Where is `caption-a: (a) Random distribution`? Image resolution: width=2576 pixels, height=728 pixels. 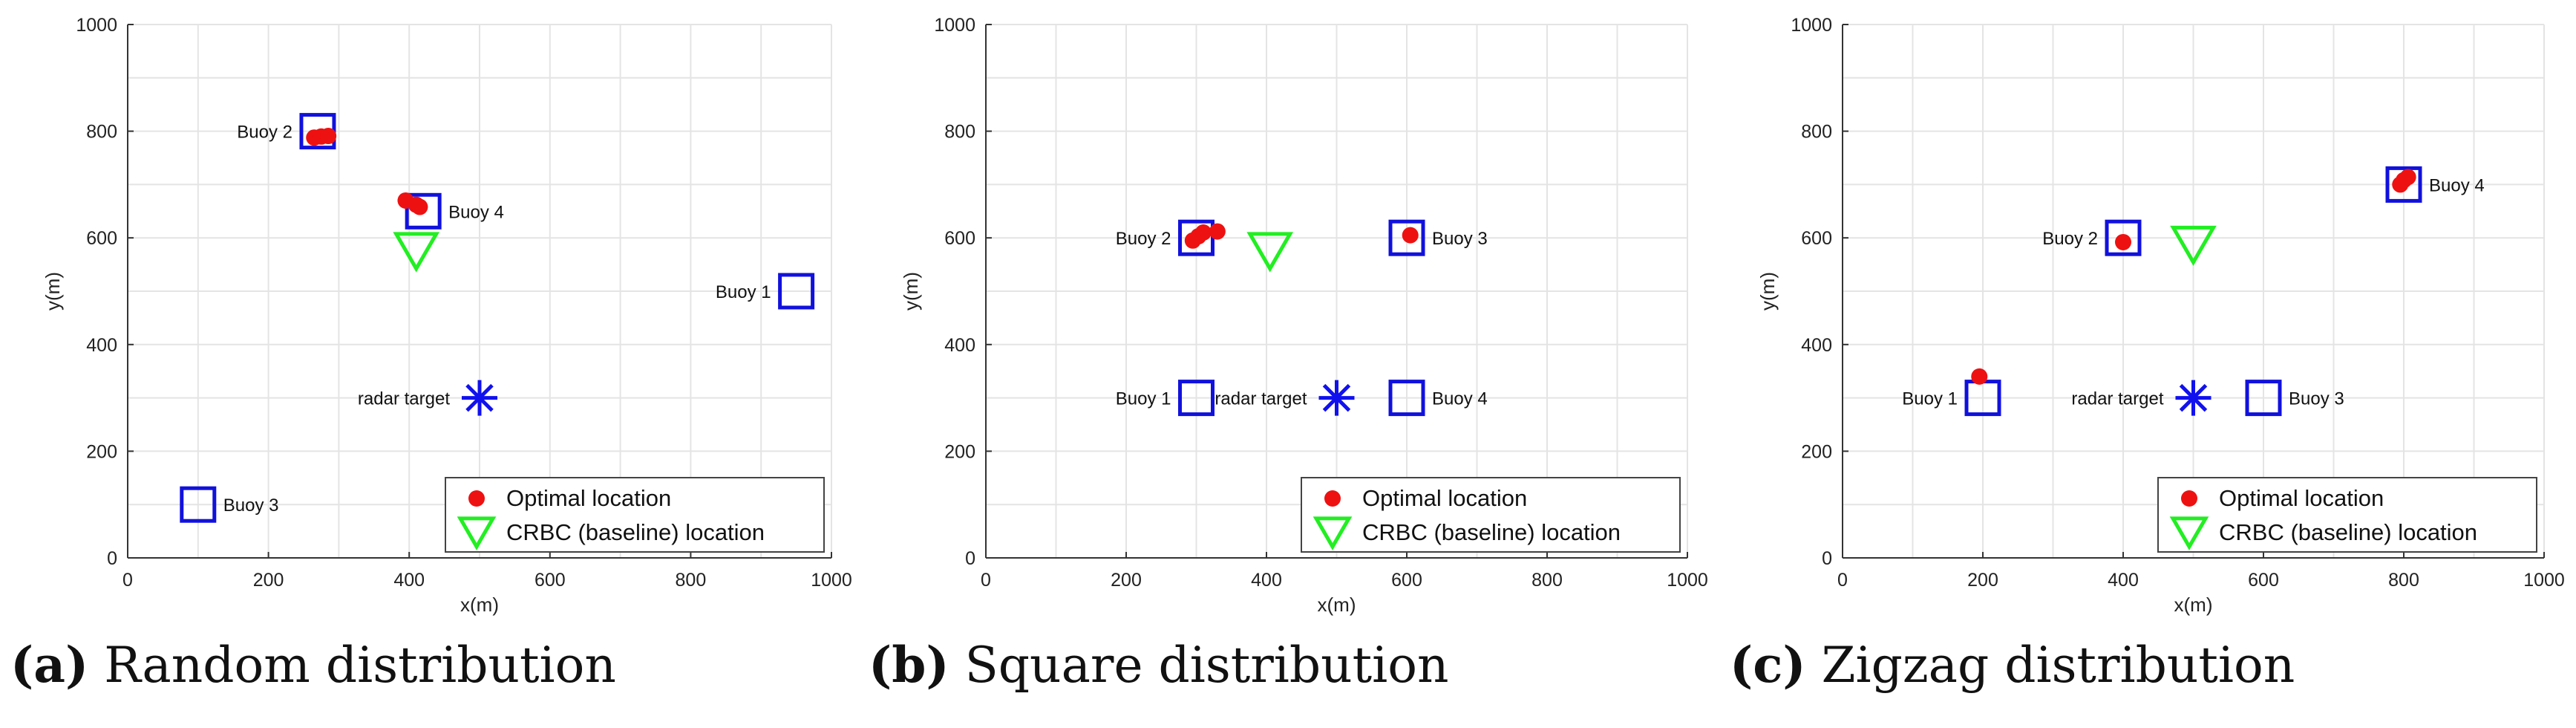
caption-a: (a) Random distribution is located at coordinates (313, 665).